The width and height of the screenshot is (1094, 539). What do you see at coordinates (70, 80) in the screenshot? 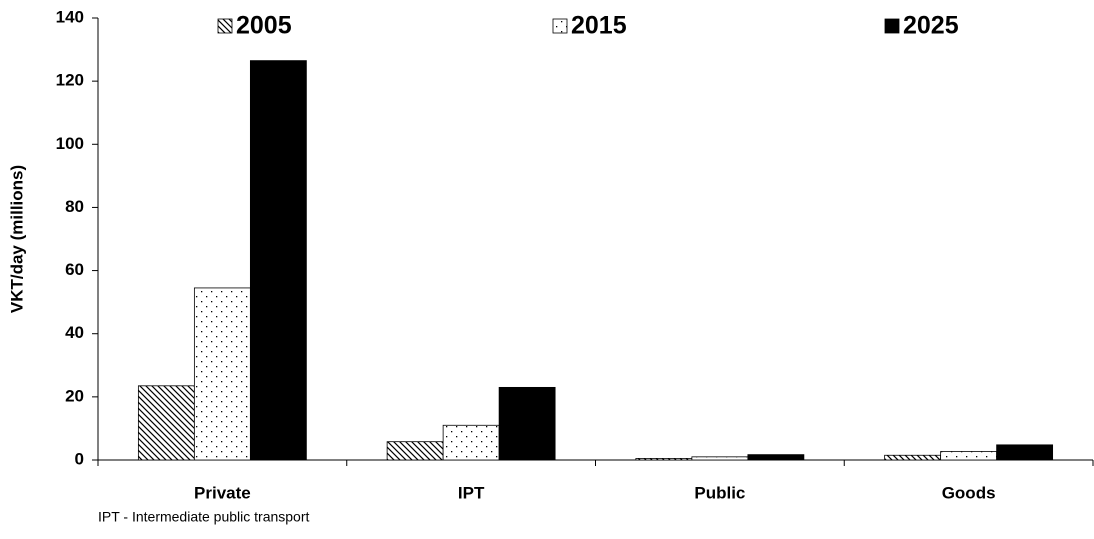
I see `y-tick-label: 120` at bounding box center [70, 80].